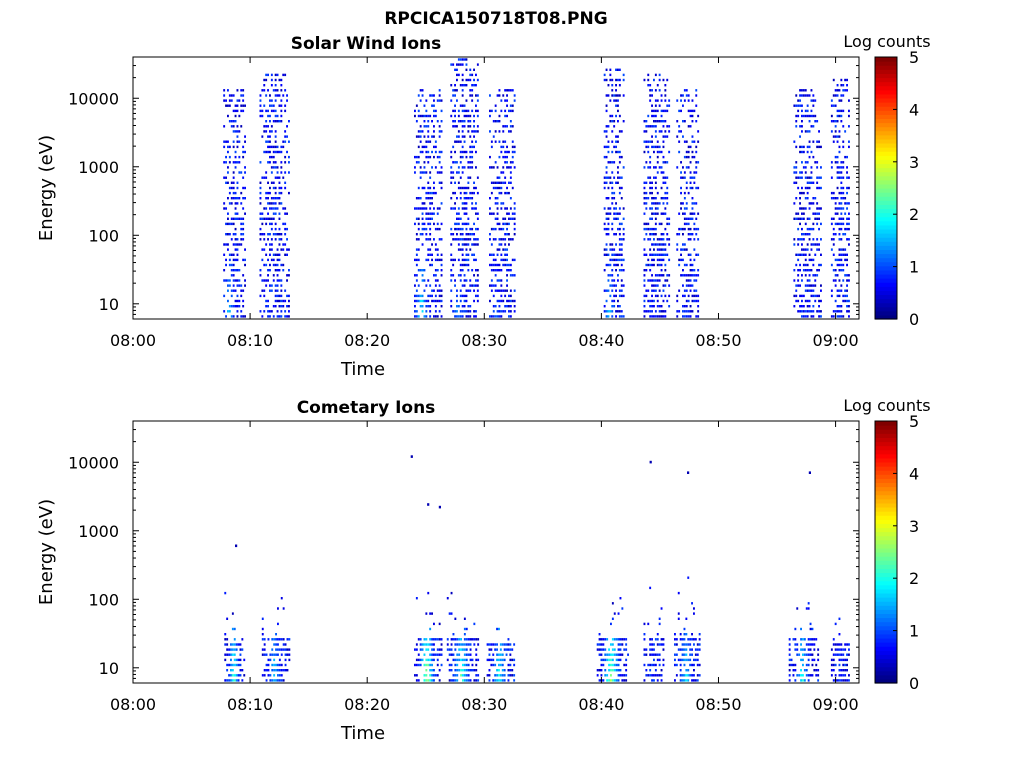 The width and height of the screenshot is (1024, 768). Describe the element at coordinates (914, 162) in the screenshot. I see `colorbar-tick-label: 3` at that location.